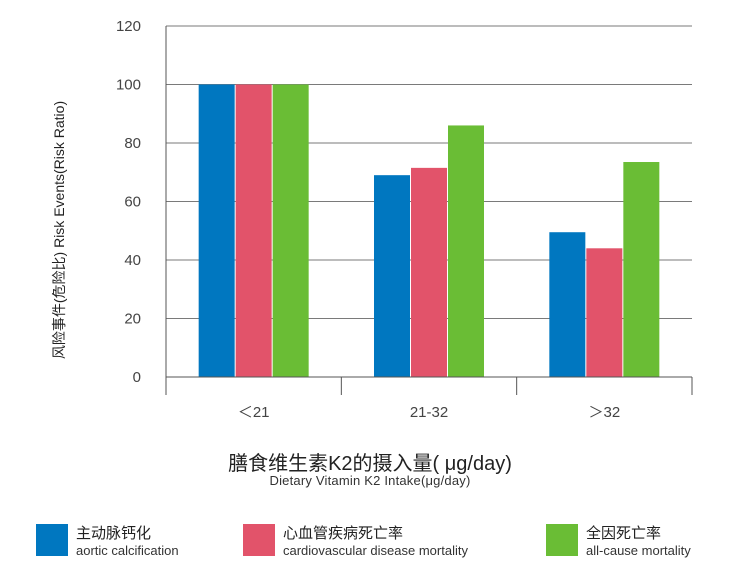 Image resolution: width=740 pixels, height=582 pixels. What do you see at coordinates (132, 260) in the screenshot?
I see `y-tick-label: 40` at bounding box center [132, 260].